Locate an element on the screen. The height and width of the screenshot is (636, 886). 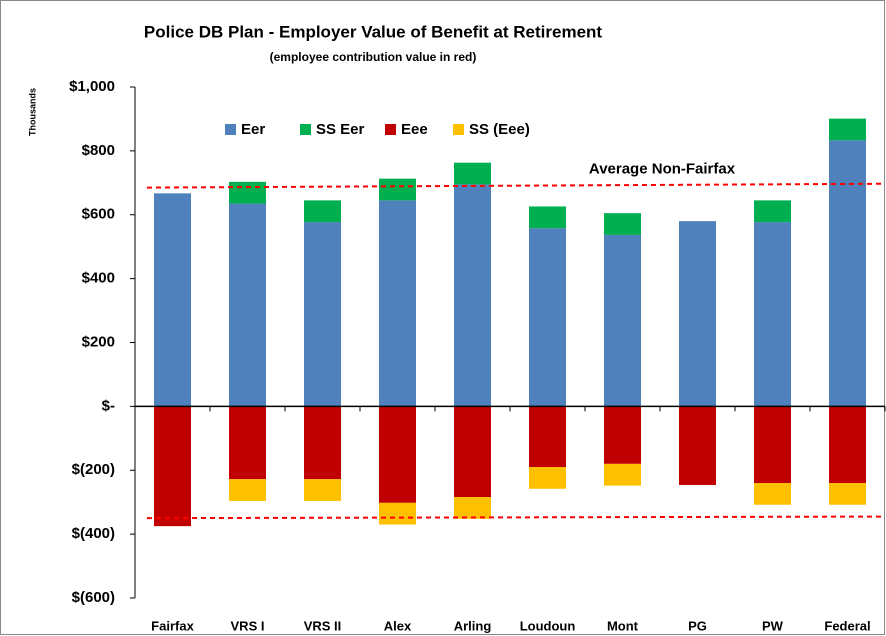
x-tick-label: PG is located at coordinates (697, 625).